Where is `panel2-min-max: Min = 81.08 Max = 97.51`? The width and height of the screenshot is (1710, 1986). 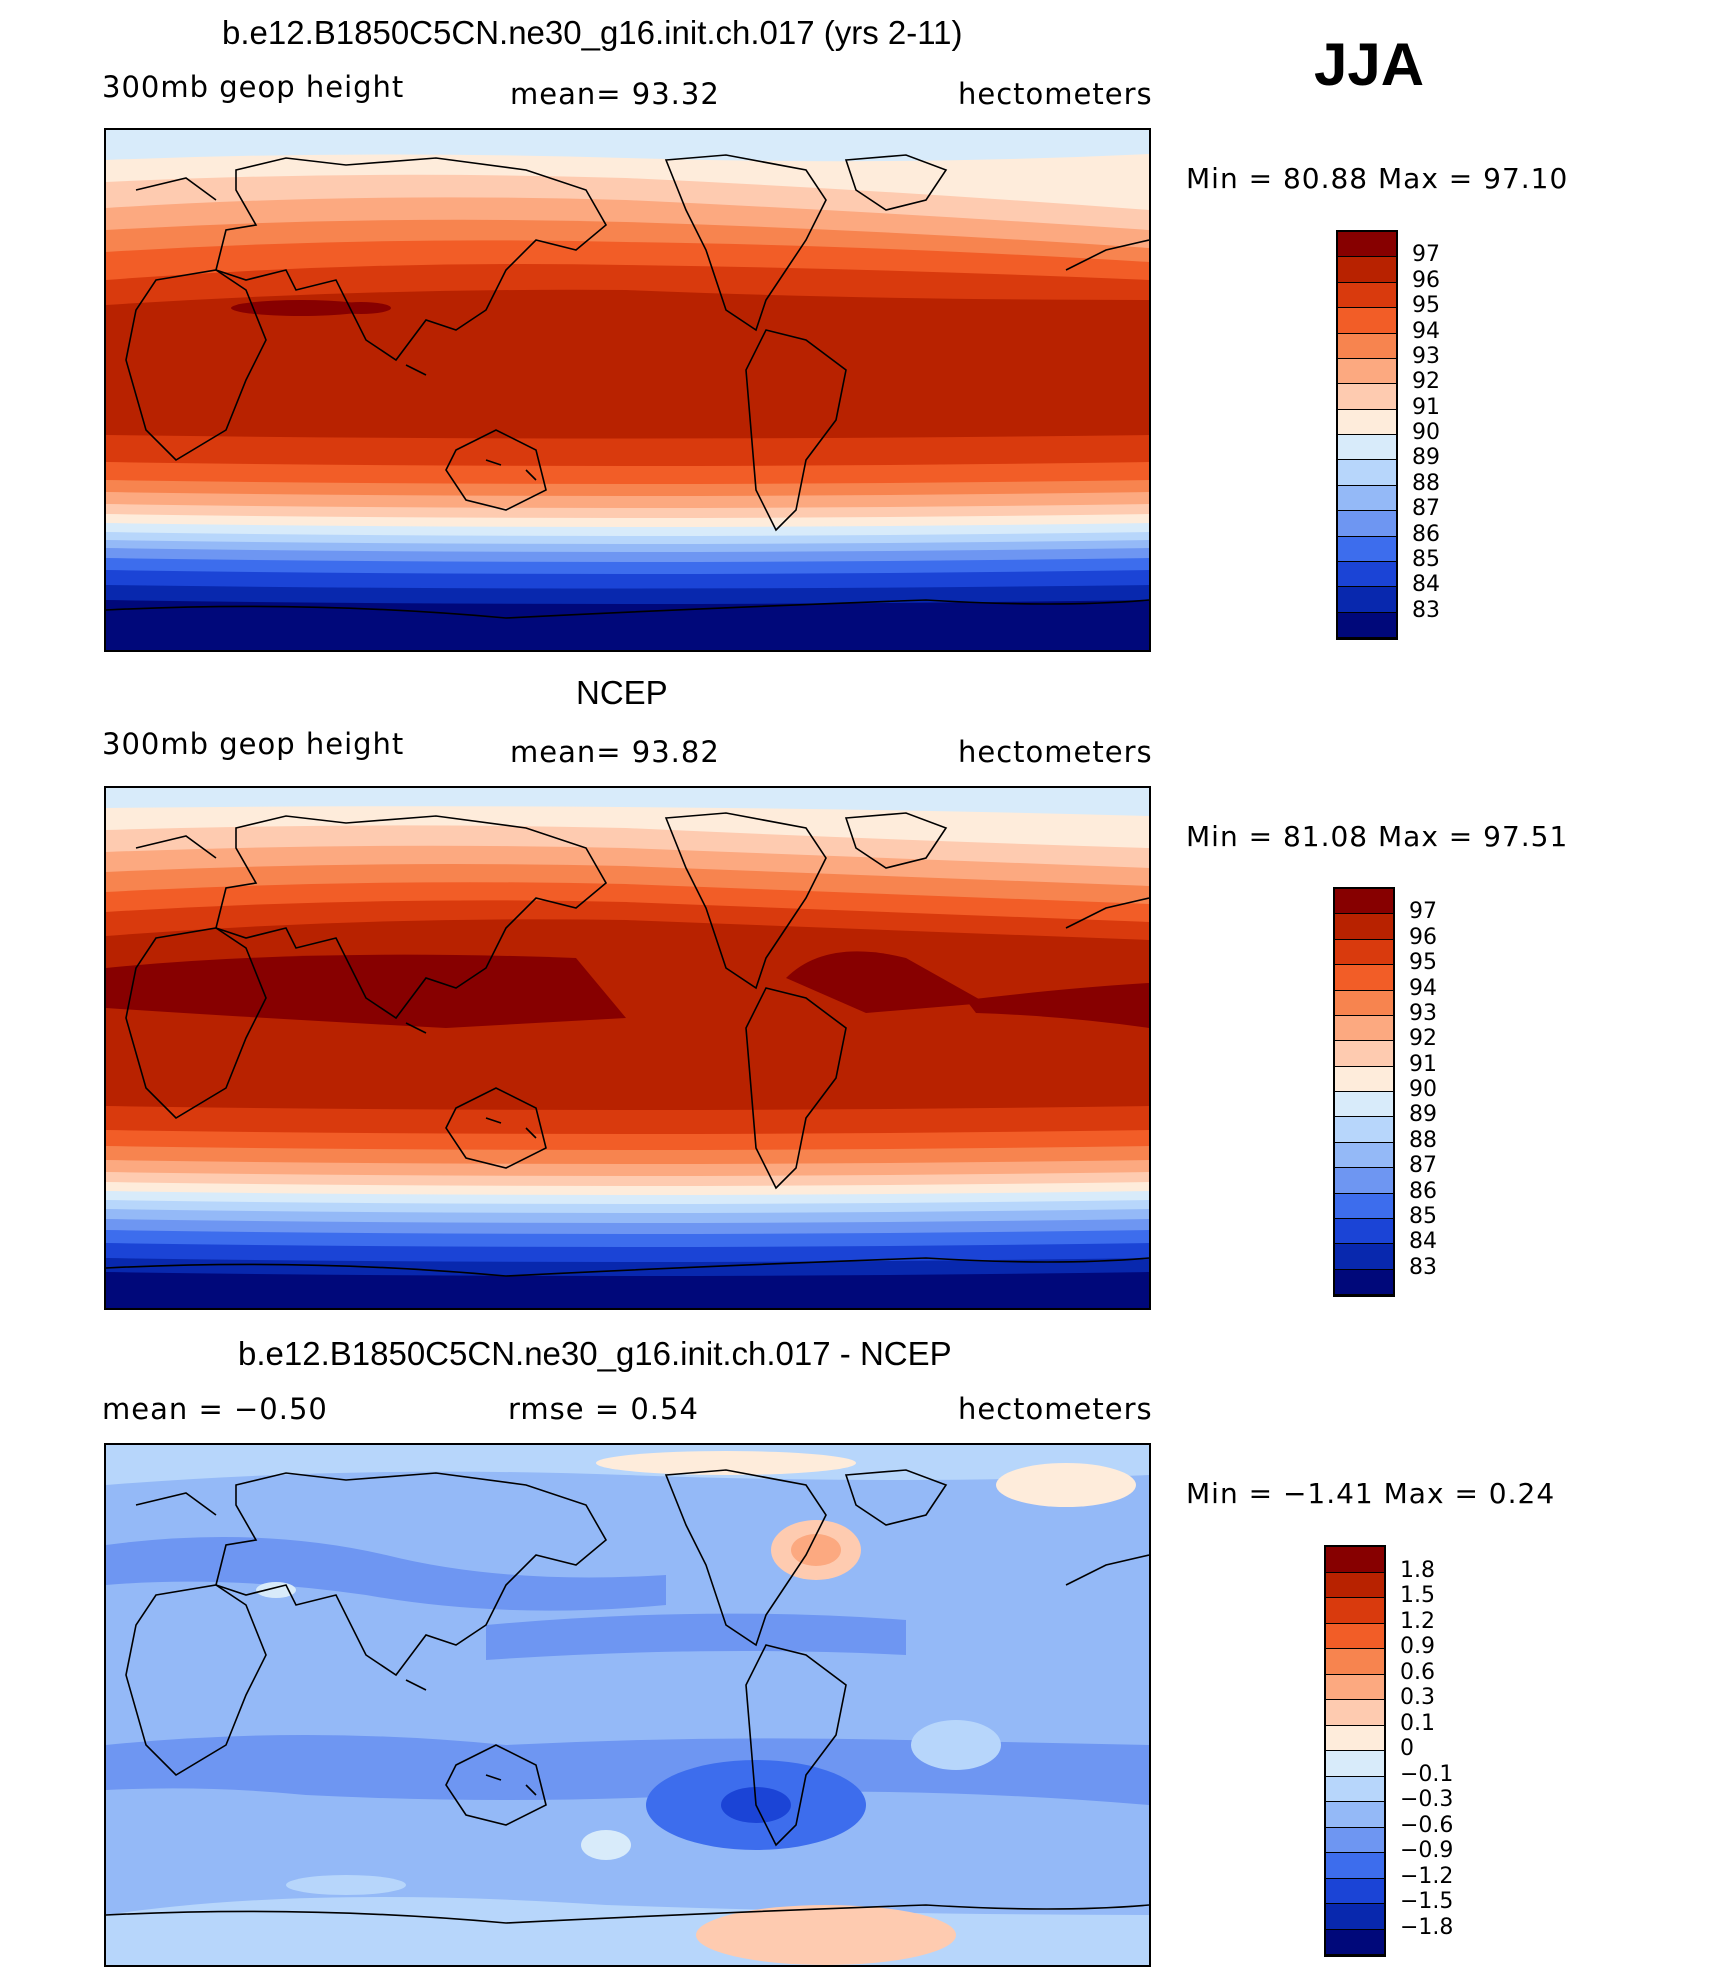
panel2-min-max: Min = 81.08 Max = 97.51 is located at coordinates (1377, 836).